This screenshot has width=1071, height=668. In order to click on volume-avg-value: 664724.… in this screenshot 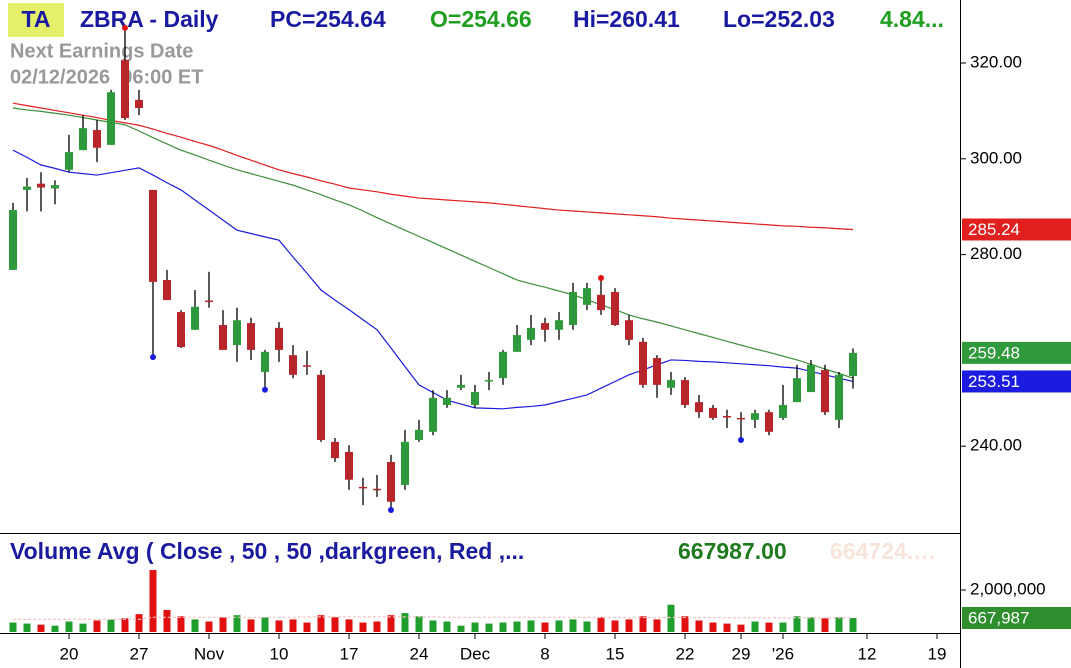, I will do `click(883, 551)`.